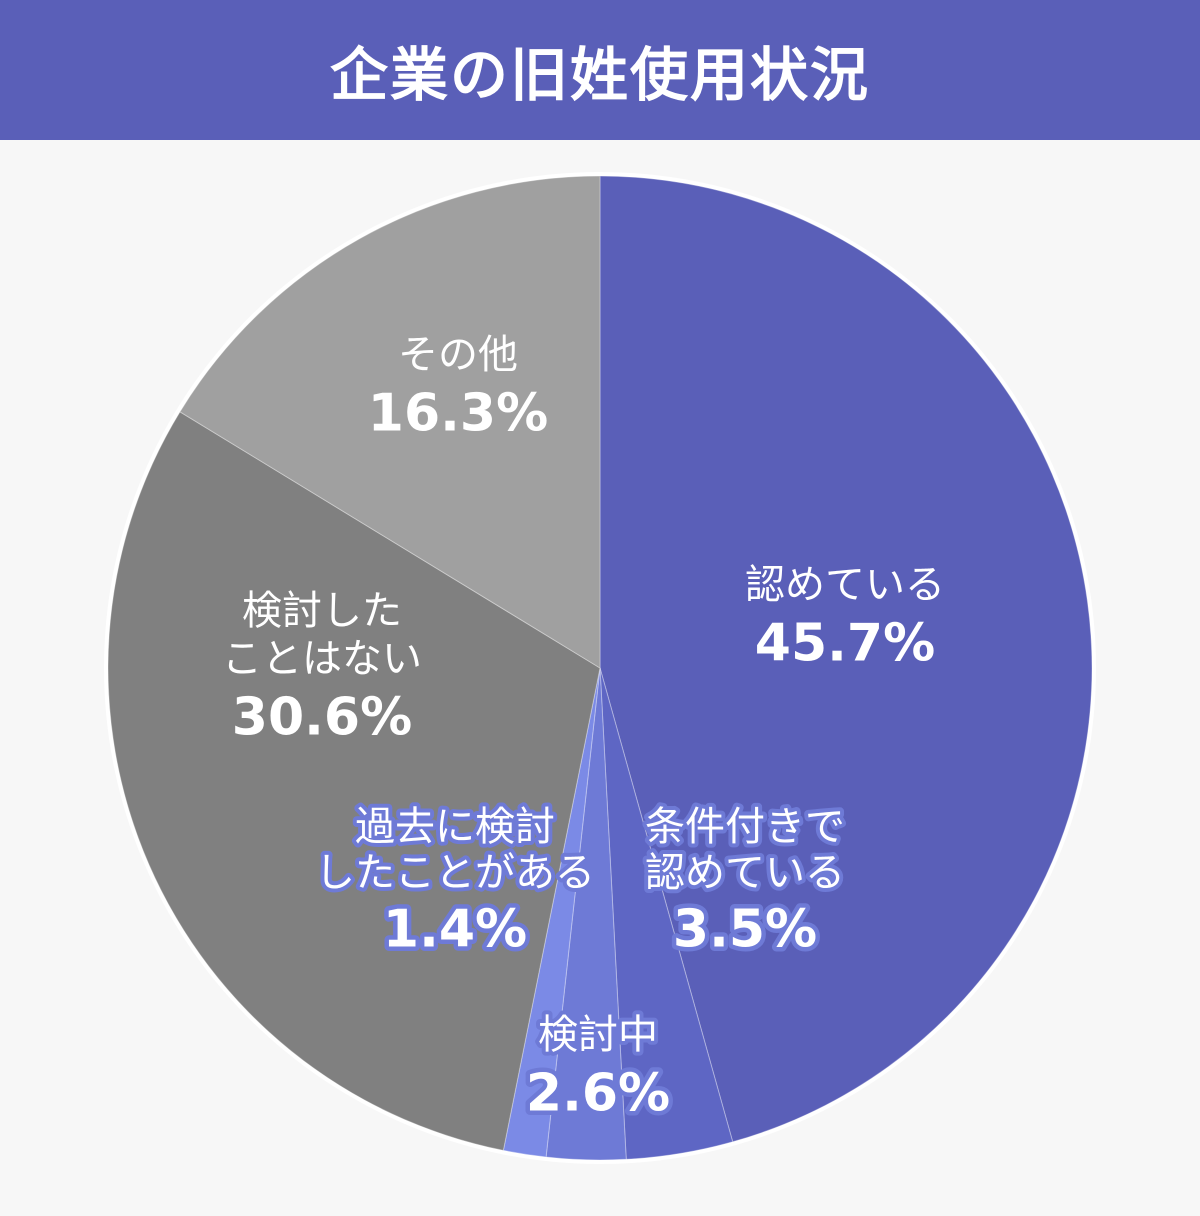  What do you see at coordinates (455, 930) in the screenshot?
I see `slice-value-text: 1.4%` at bounding box center [455, 930].